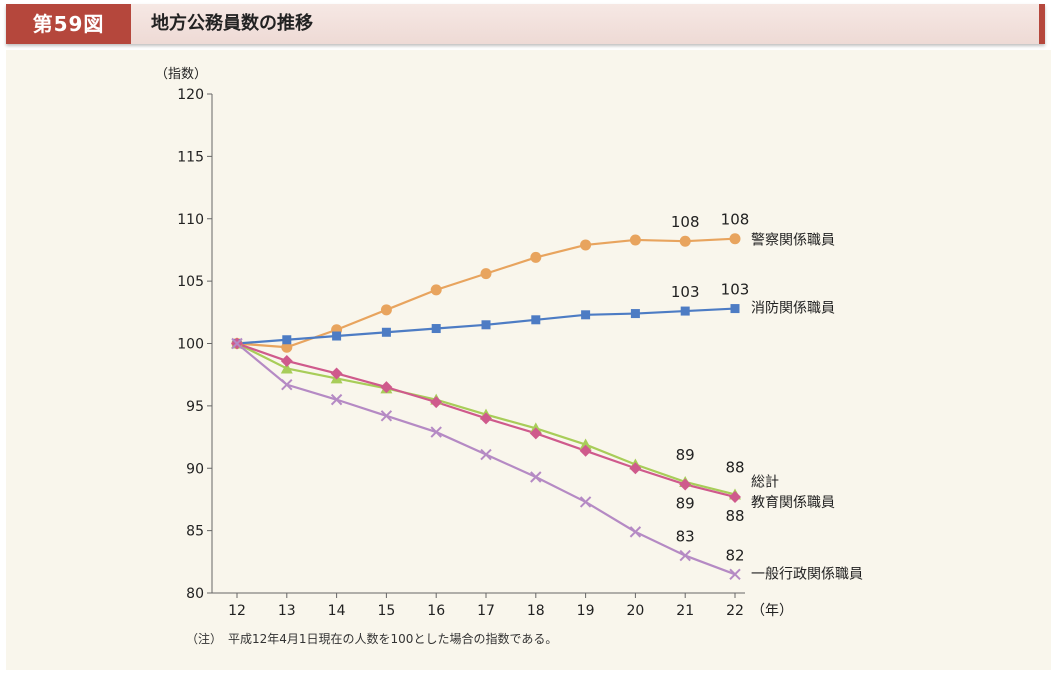 The image size is (1059, 674). Describe the element at coordinates (525, 24) in the screenshot. I see `figure-header: 第59図 地方公務員数の推移` at that location.